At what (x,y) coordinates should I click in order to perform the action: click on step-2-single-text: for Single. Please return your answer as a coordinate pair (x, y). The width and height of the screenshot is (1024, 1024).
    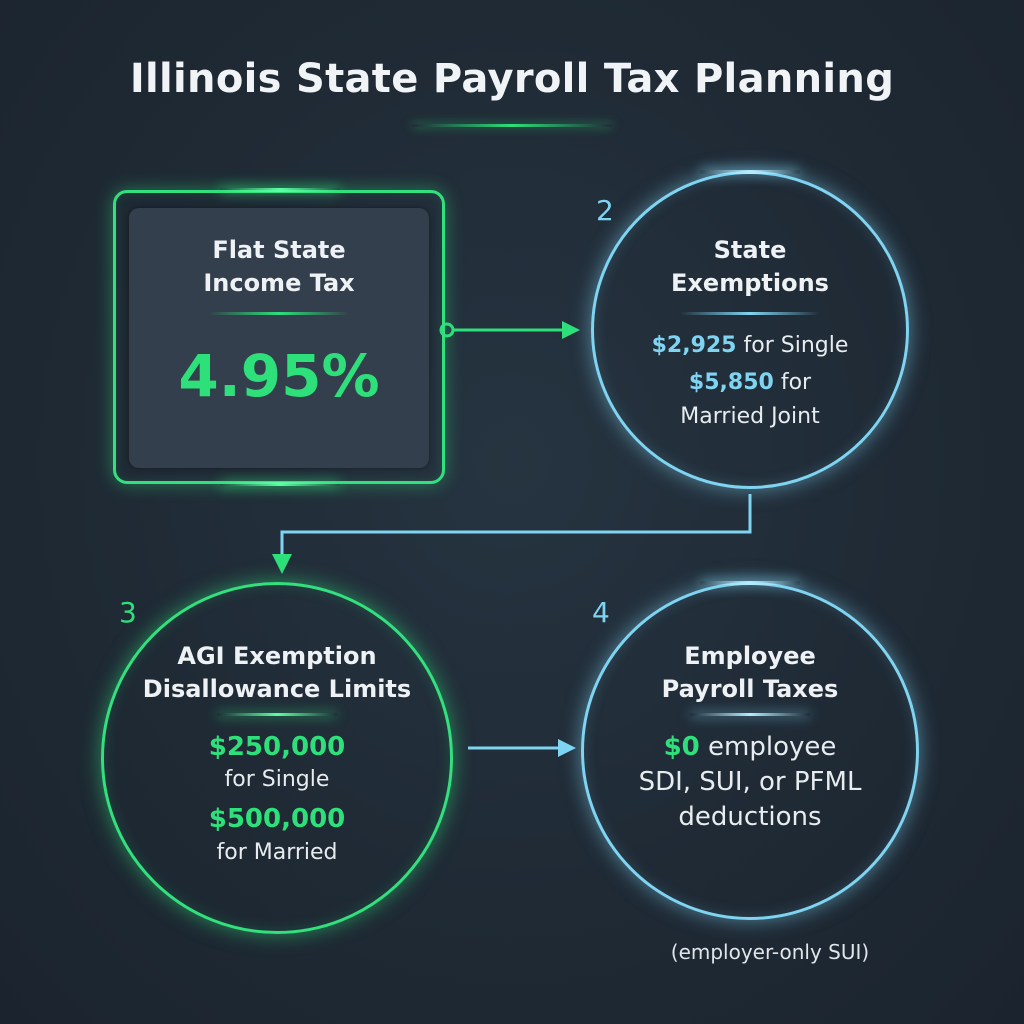
    Looking at the image, I should click on (796, 345).